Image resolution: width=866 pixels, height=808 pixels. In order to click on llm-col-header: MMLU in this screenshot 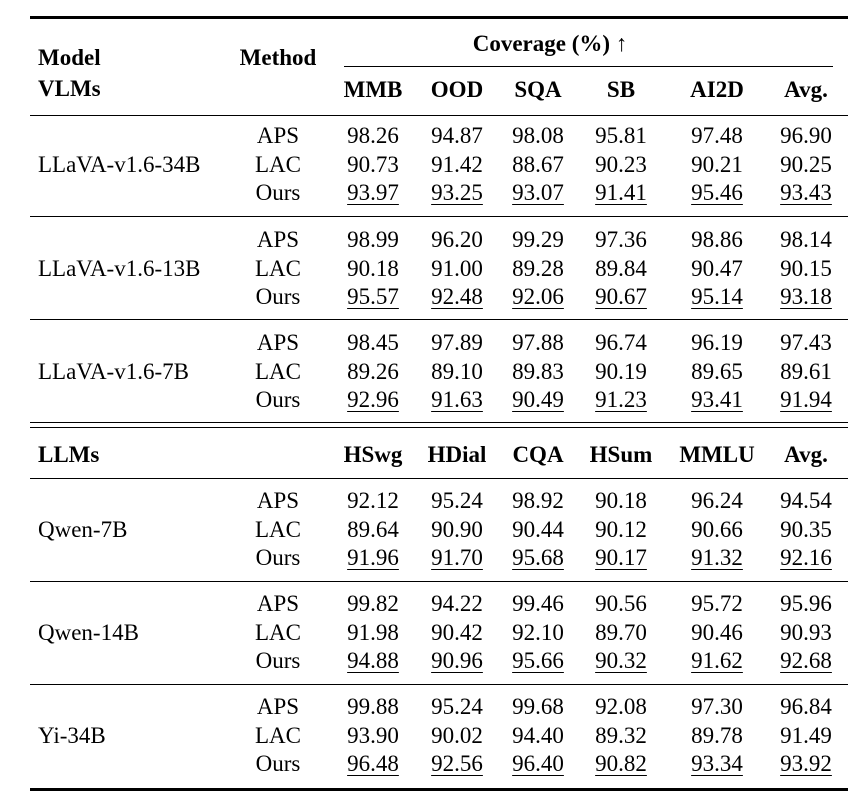, I will do `click(717, 454)`.